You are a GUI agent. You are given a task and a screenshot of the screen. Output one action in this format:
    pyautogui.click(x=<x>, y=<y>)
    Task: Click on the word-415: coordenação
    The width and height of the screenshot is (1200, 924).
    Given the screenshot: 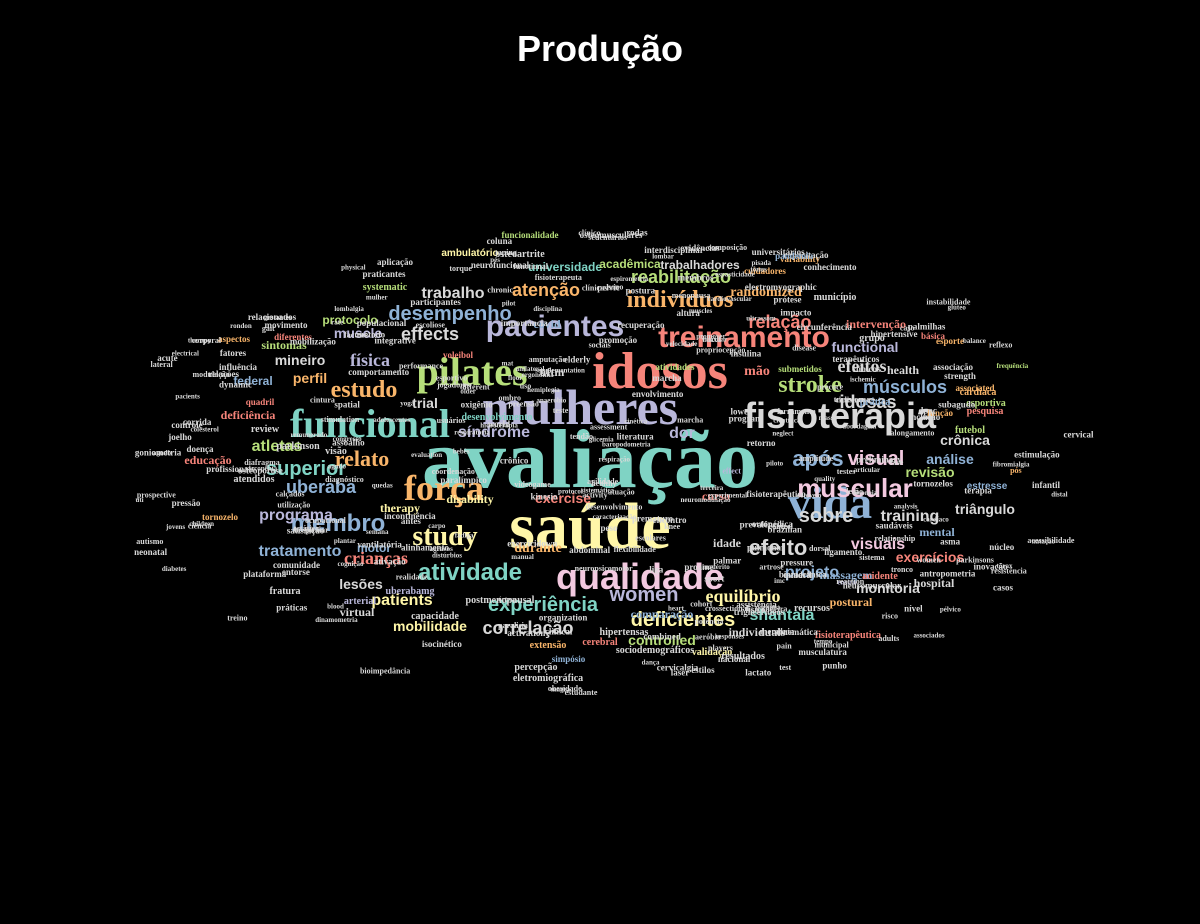 What is the action you would take?
    pyautogui.click(x=453, y=471)
    